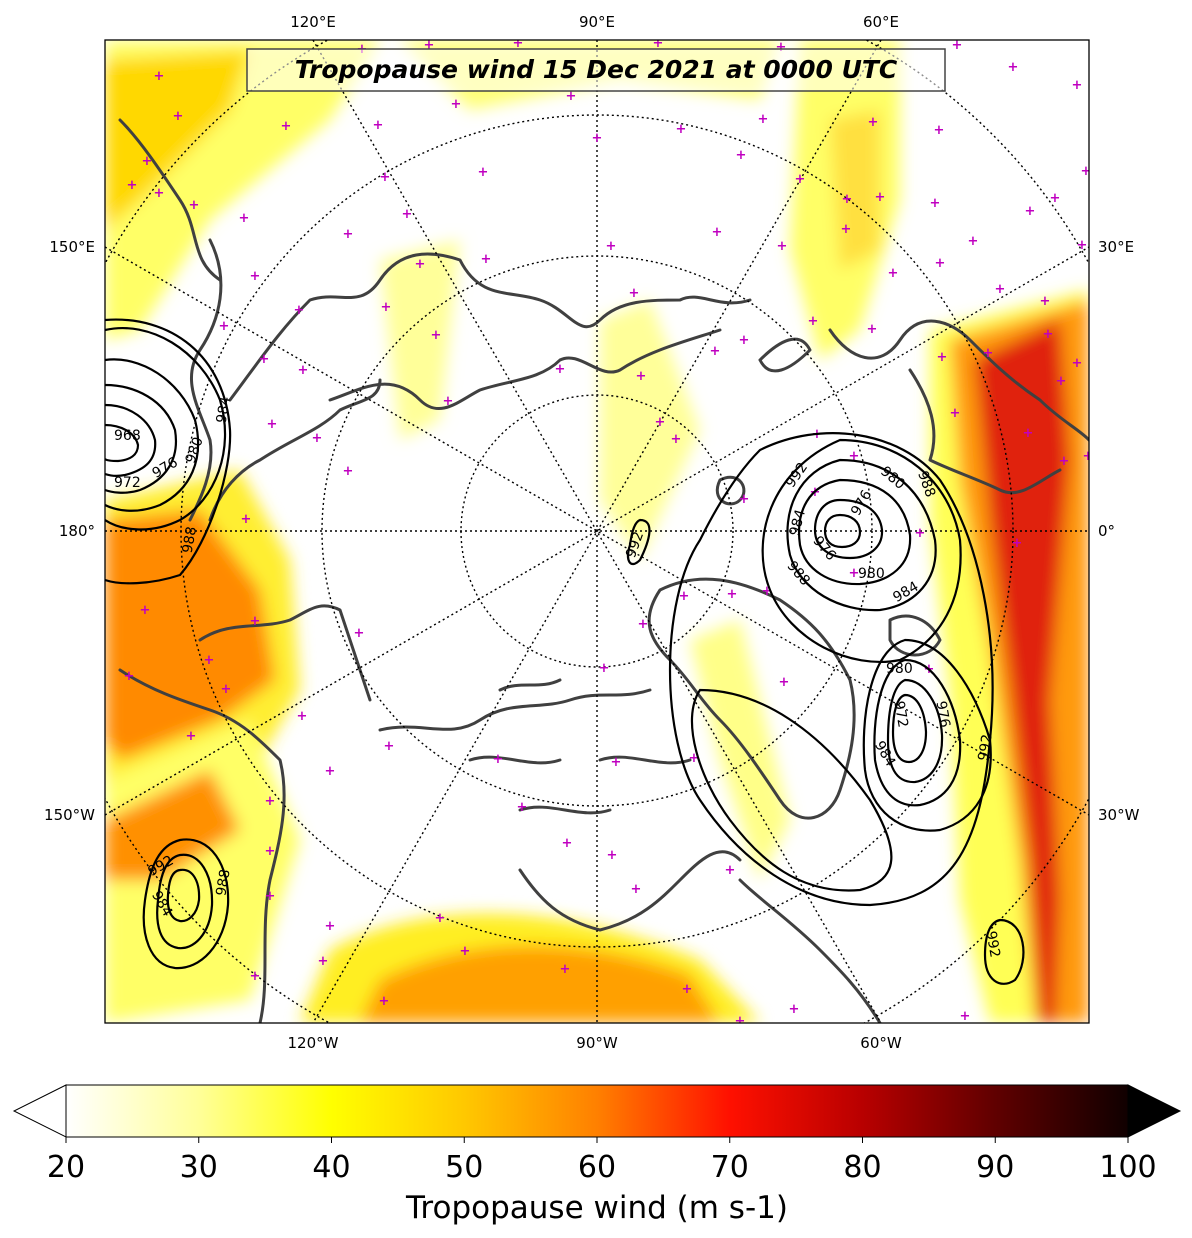 This screenshot has height=1238, width=1192. I want to click on contour-label: 972, so click(900, 714).